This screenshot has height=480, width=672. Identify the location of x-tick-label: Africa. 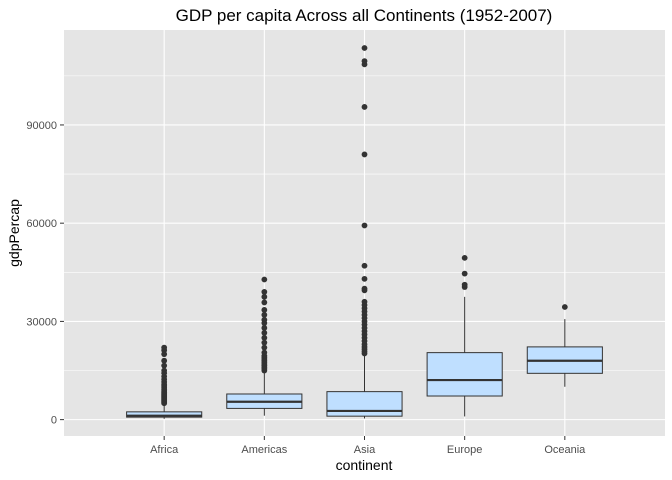
(164, 450).